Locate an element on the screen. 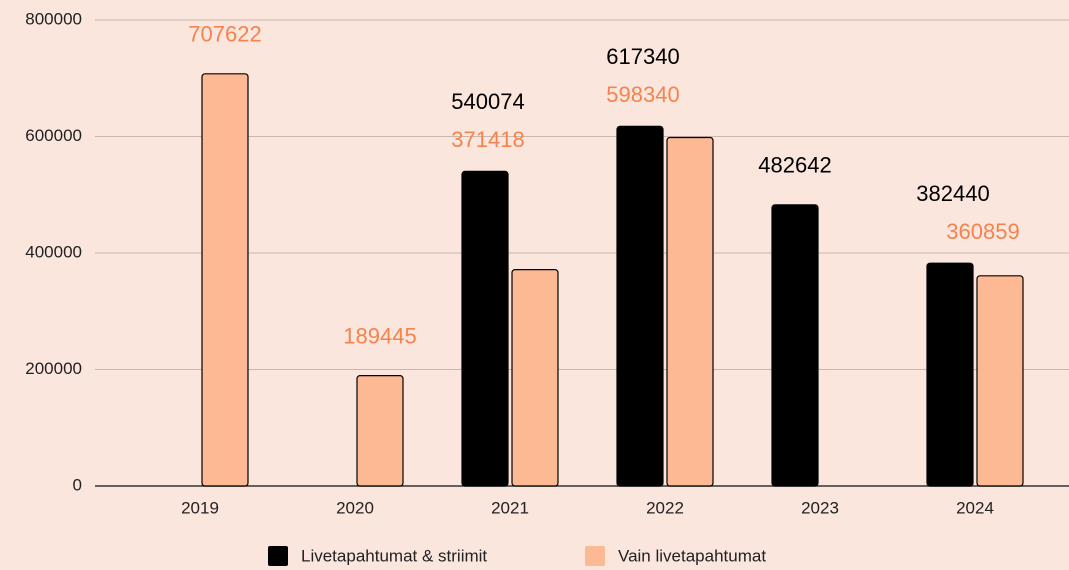  value-label: 382440 is located at coordinates (952, 193).